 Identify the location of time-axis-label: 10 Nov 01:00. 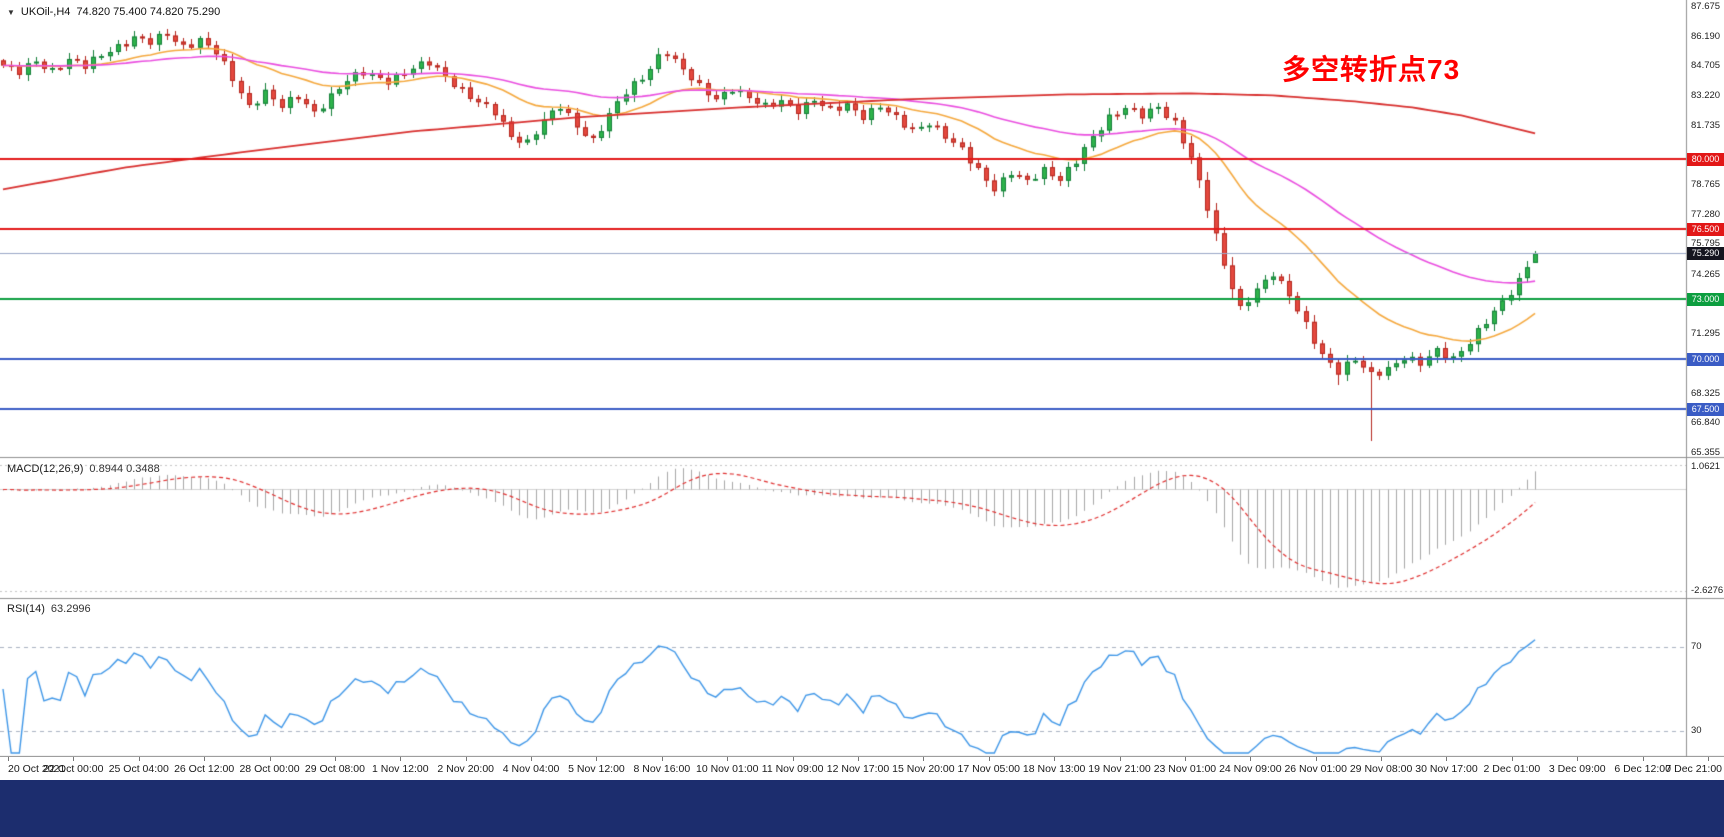
(727, 769).